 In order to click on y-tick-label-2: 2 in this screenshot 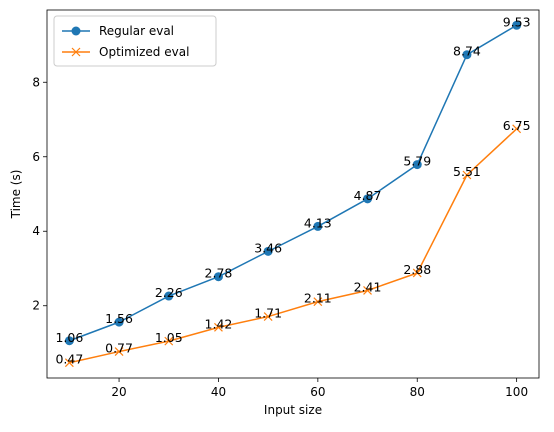, I will do `click(36, 306)`.